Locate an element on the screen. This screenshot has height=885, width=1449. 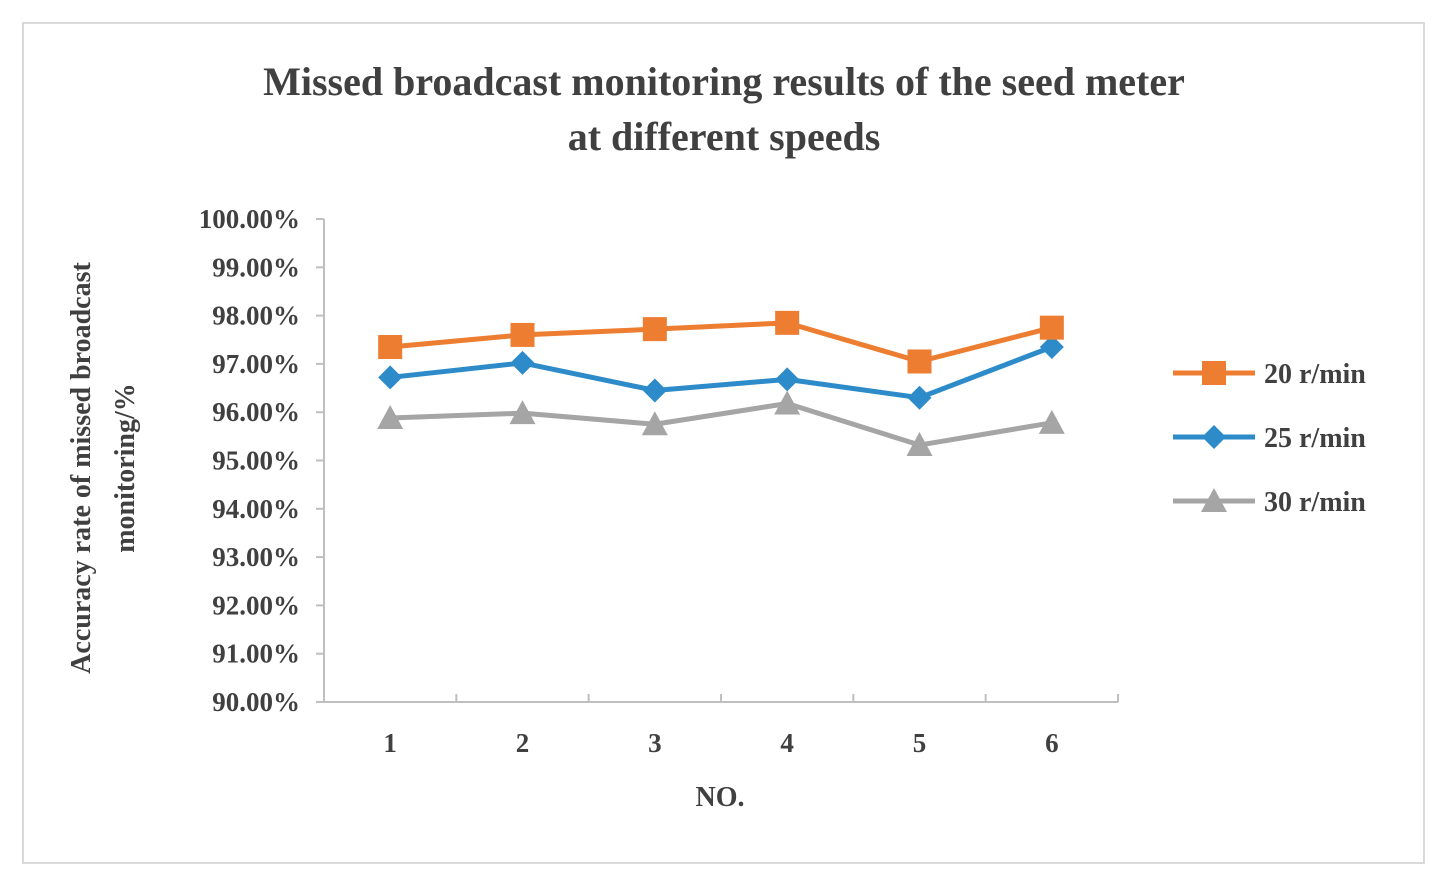
y-tick-label: 99.00% is located at coordinates (256, 267).